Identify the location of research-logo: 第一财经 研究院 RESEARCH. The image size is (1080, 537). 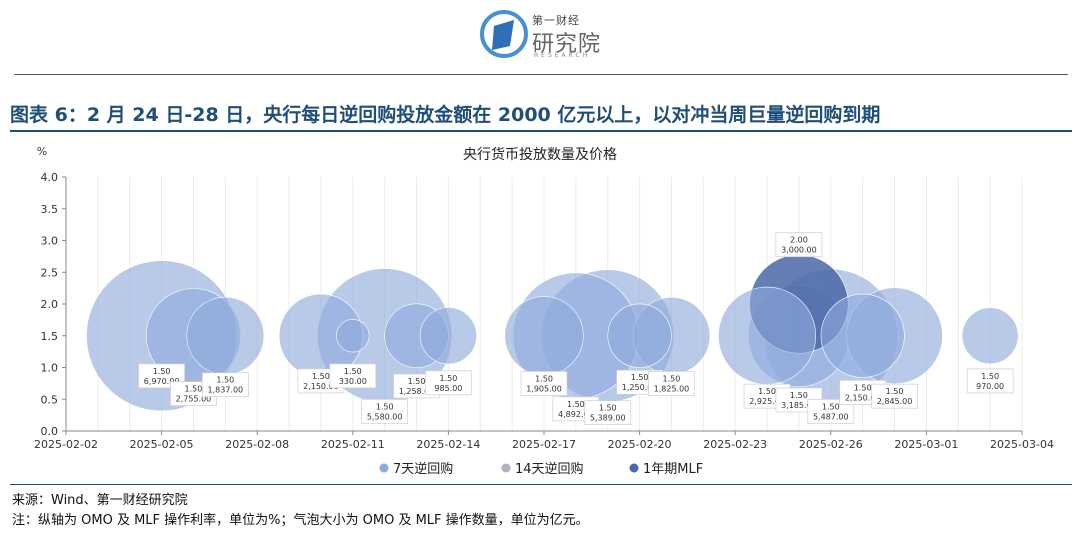
(550, 34).